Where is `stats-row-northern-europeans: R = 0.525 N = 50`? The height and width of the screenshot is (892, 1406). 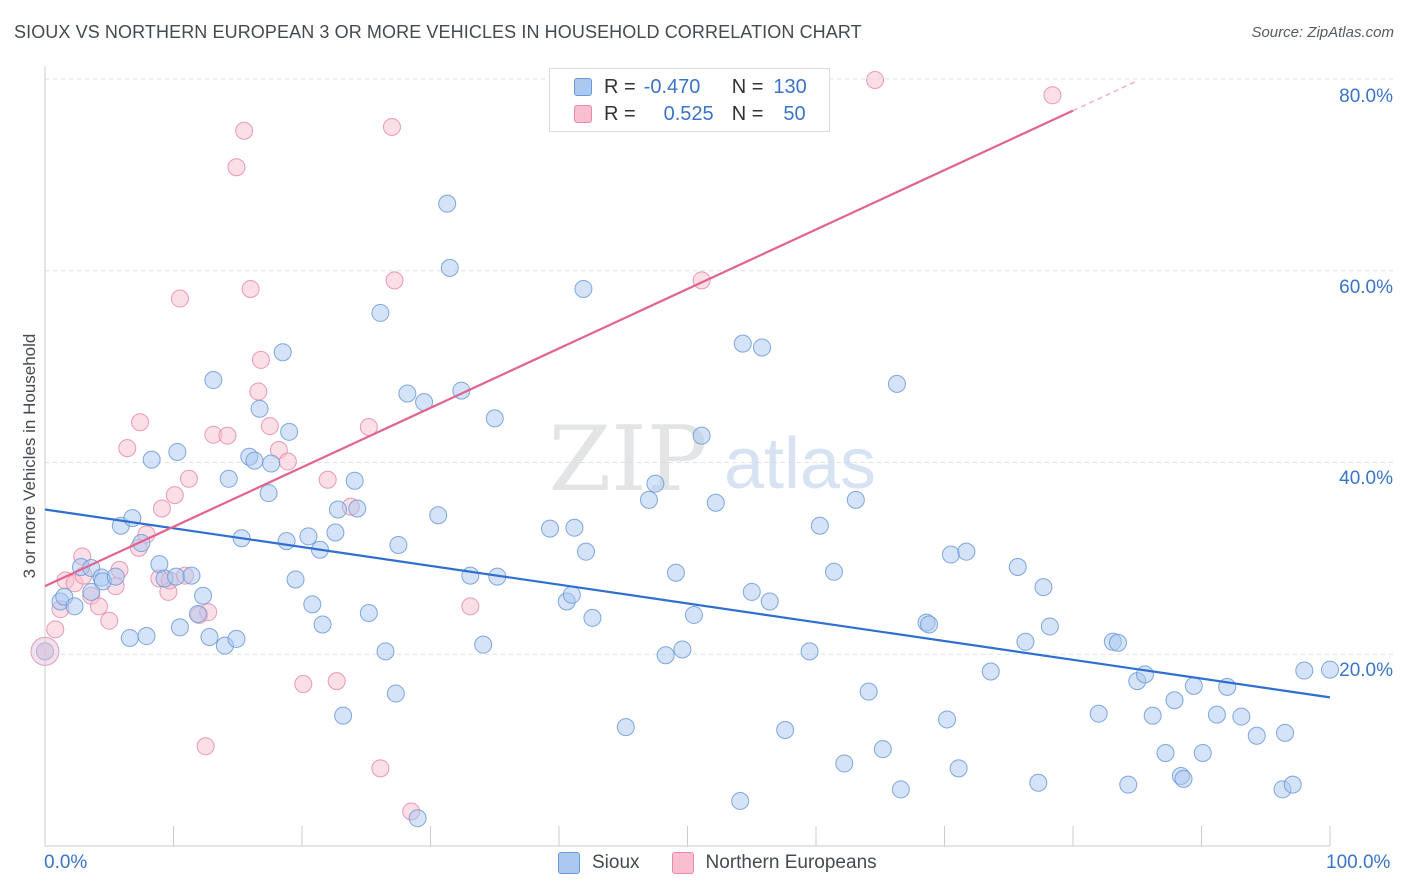
stats-row-northern-europeans: R = 0.525 N = 50 is located at coordinates (690, 114).